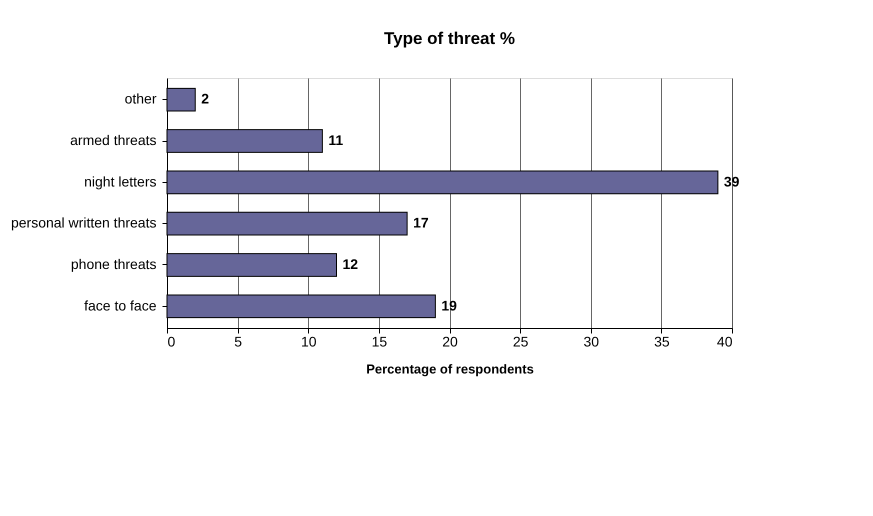 The width and height of the screenshot is (873, 516). Describe the element at coordinates (662, 342) in the screenshot. I see `x-tick-label: 35` at that location.